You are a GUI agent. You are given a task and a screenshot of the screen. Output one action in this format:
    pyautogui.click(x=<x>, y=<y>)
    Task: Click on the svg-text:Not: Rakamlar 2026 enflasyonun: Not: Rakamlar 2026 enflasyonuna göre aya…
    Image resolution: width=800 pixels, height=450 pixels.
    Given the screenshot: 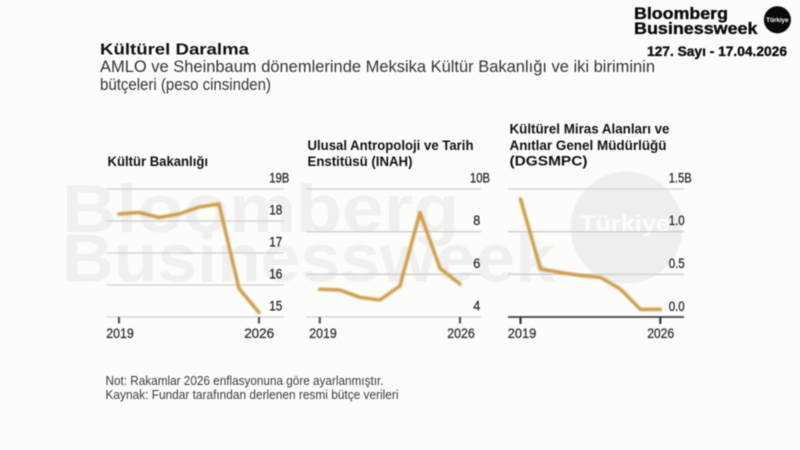 What is the action you would take?
    pyautogui.click(x=245, y=381)
    